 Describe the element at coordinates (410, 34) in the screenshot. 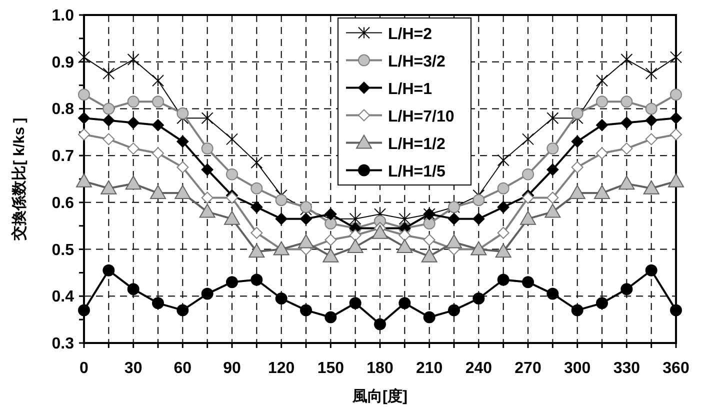

I see `legend-label: L/H=2` at that location.